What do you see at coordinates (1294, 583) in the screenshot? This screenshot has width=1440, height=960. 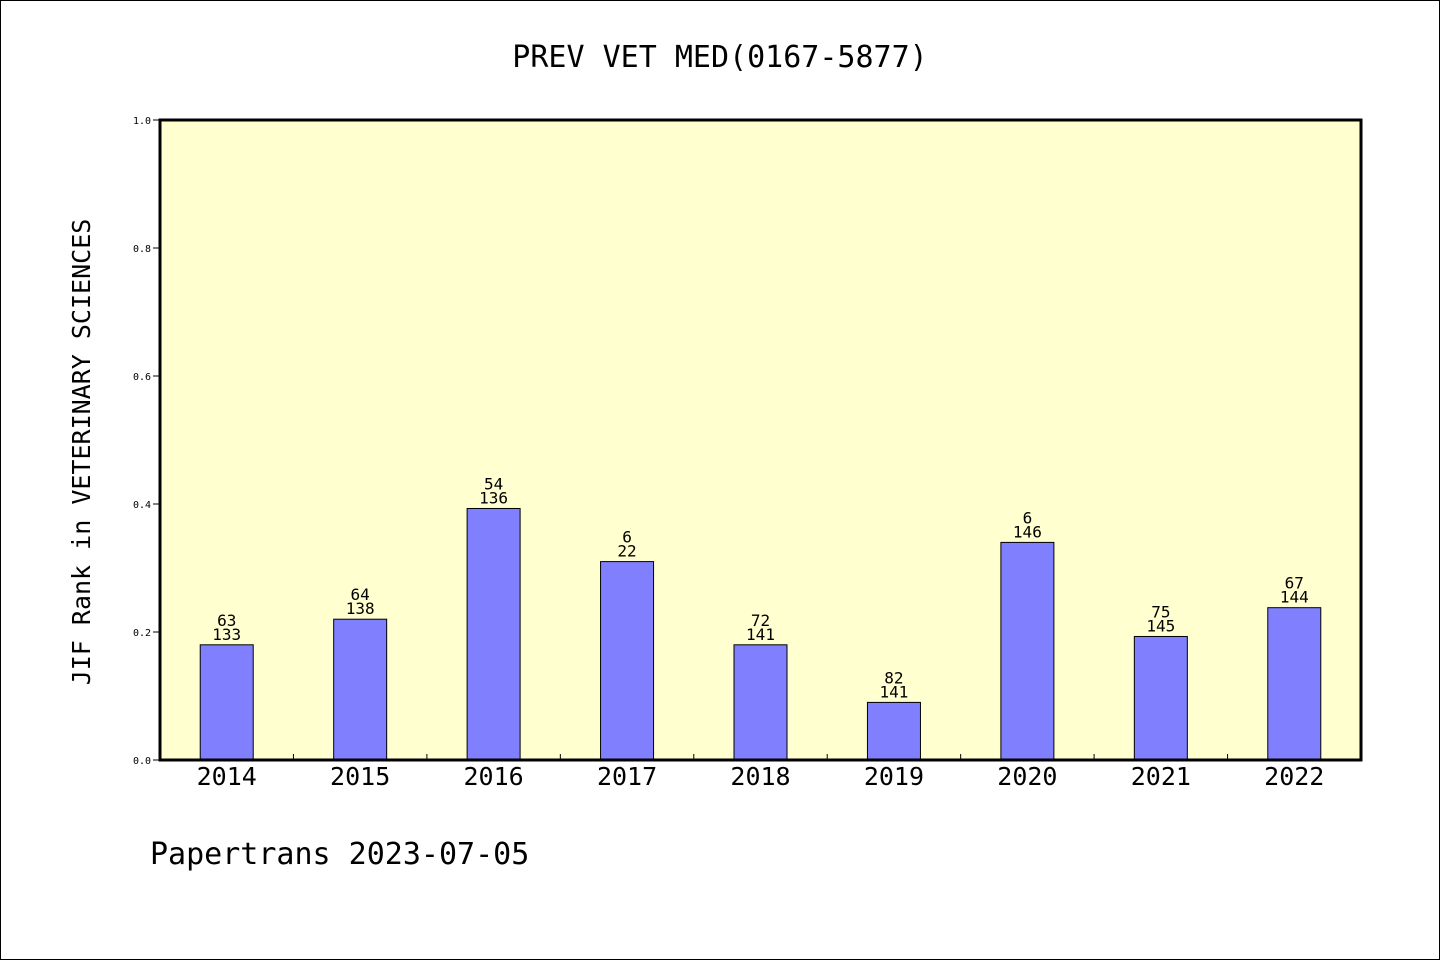 I see `bar-label-rank-2022: 67` at bounding box center [1294, 583].